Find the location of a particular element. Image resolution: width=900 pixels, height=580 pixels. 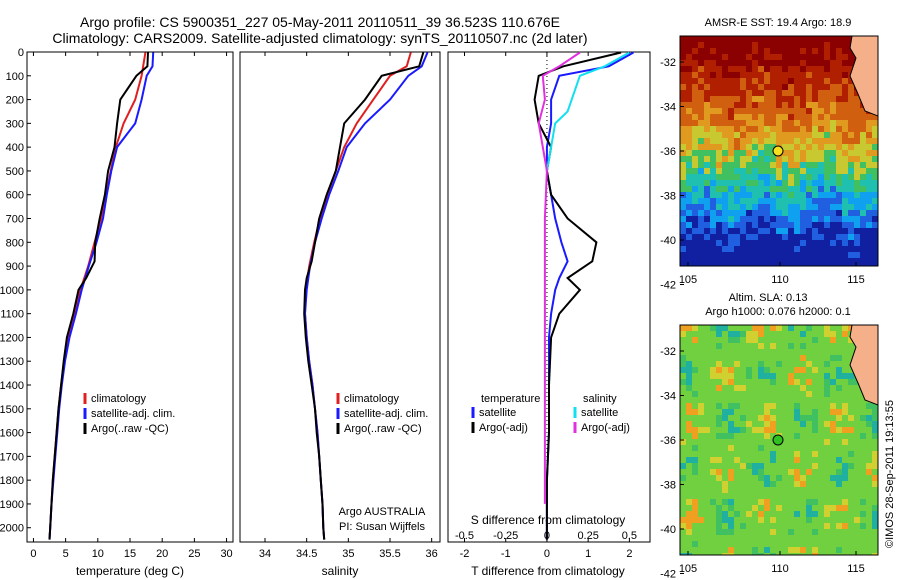

series-line-argo---raw--qc- is located at coordinates (98, 296).